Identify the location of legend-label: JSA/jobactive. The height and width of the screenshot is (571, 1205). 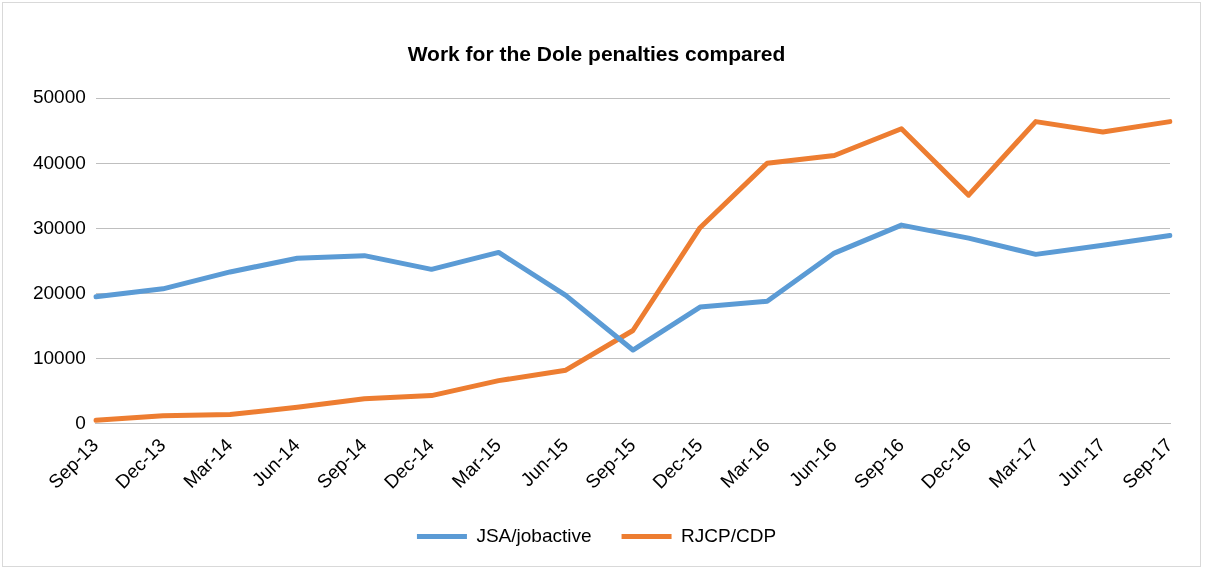
(534, 535).